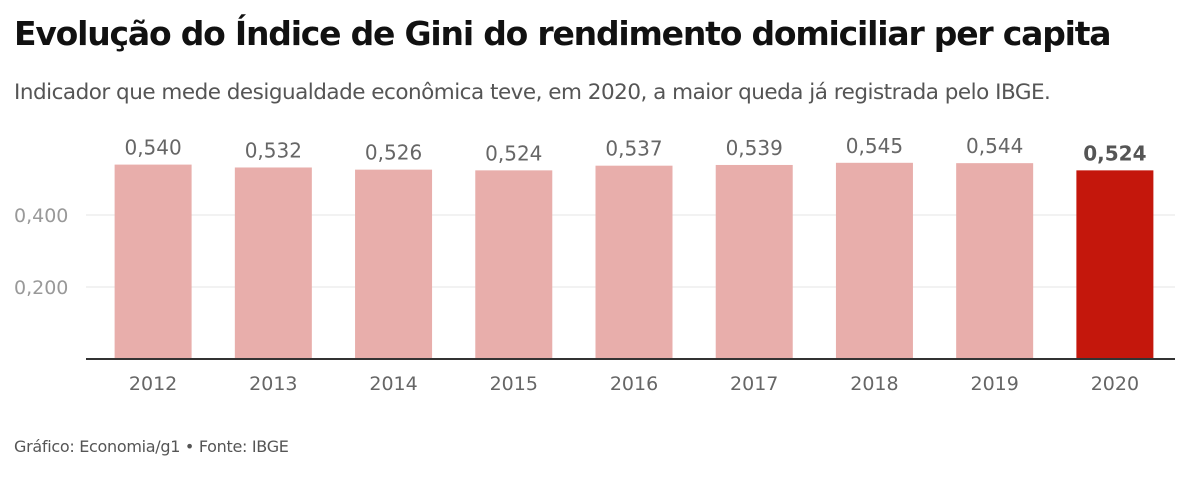  Describe the element at coordinates (514, 384) in the screenshot. I see `x-tick-label: 2015` at that location.